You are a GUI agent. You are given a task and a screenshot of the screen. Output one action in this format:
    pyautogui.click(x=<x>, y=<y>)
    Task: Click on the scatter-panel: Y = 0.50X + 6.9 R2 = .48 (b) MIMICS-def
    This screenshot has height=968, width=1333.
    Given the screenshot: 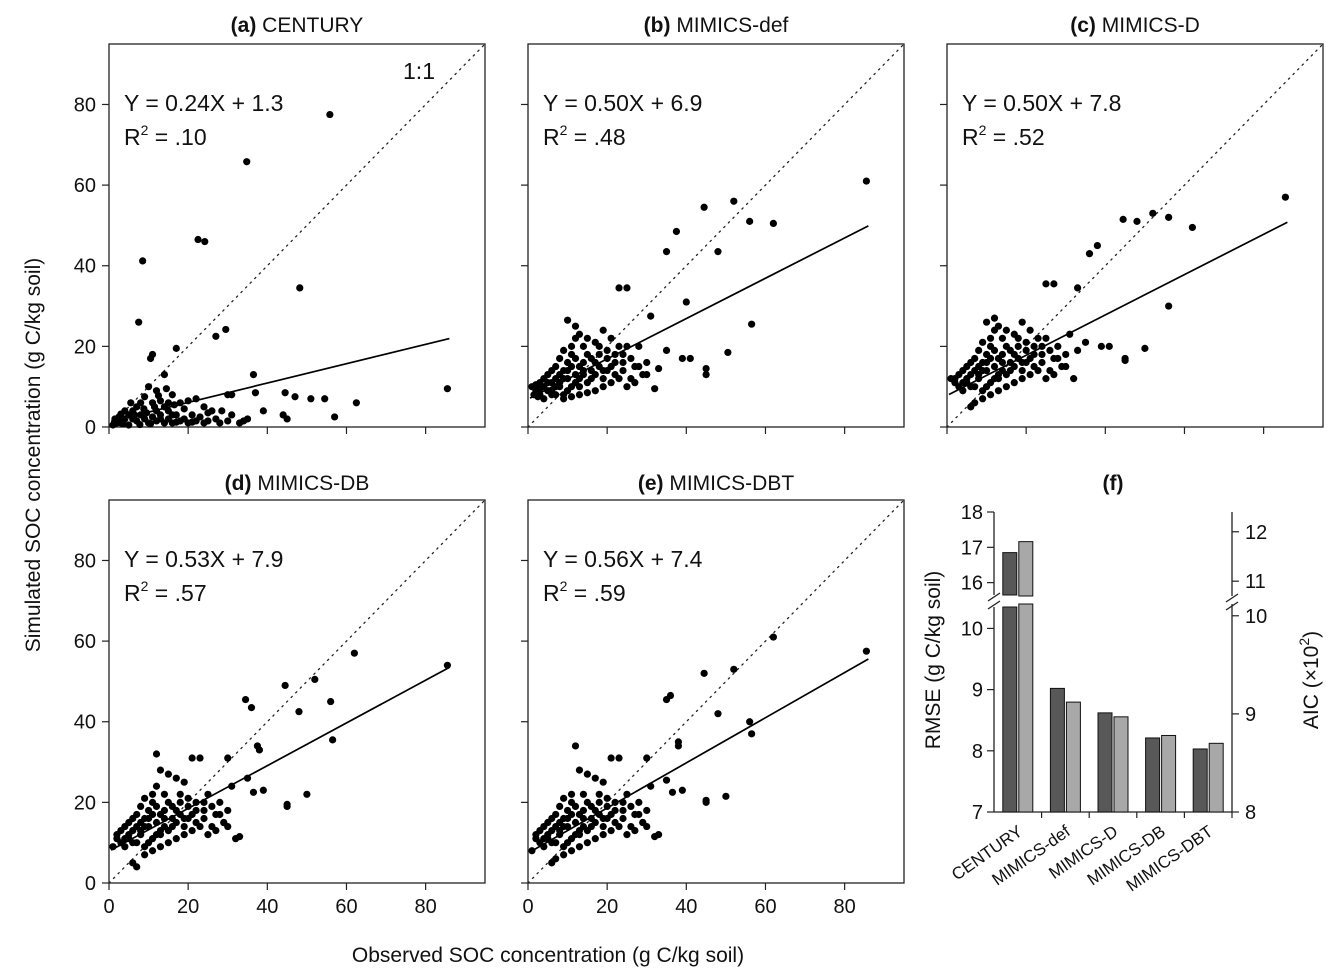 What is the action you would take?
    pyautogui.click(x=713, y=224)
    